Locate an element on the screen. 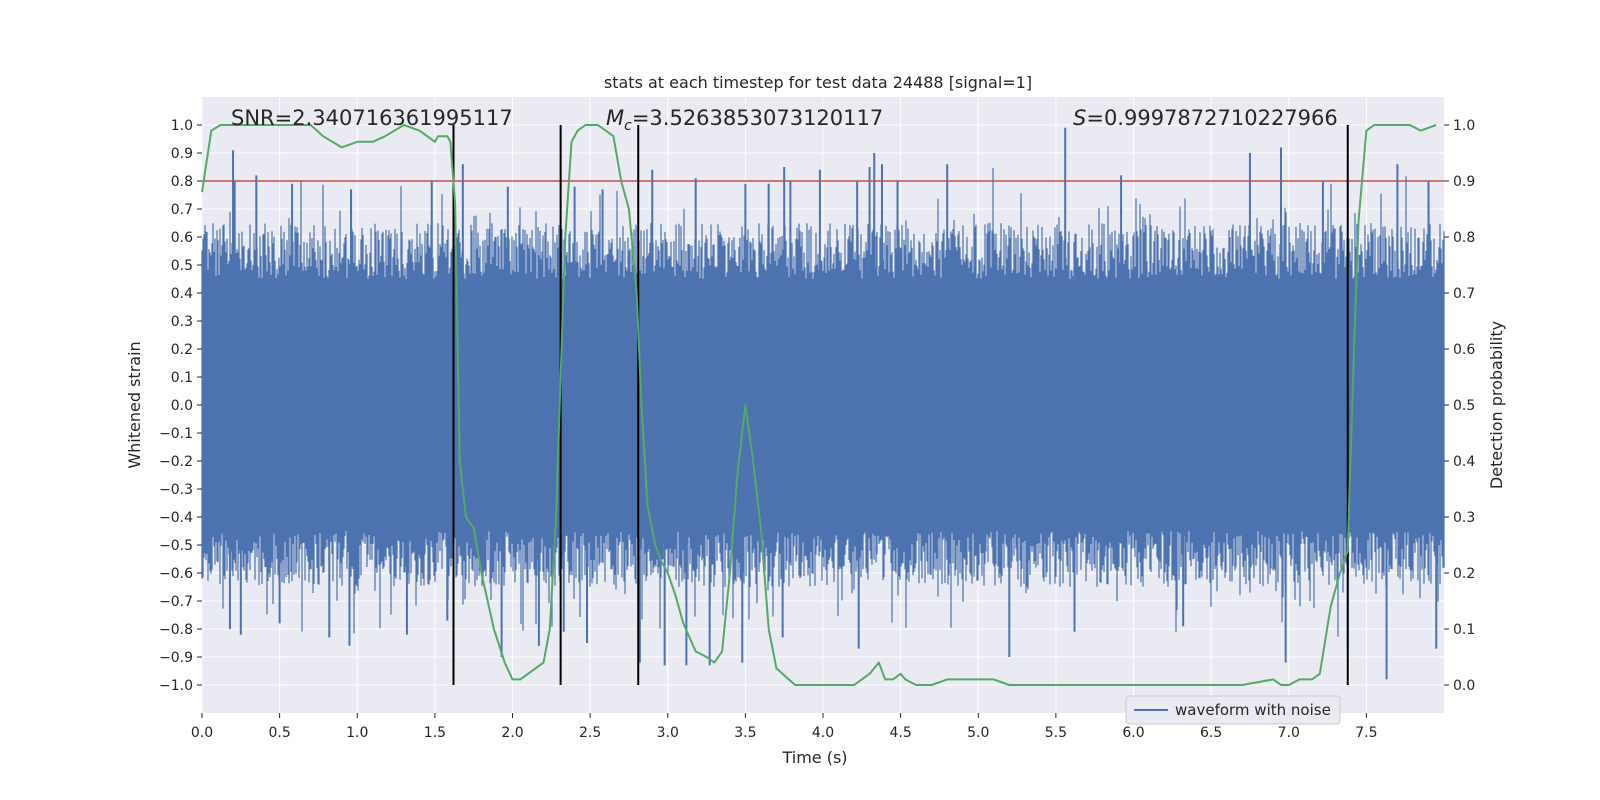 Image resolution: width=1600 pixels, height=800 pixels. x-tick-label: 1.0 is located at coordinates (357, 733).